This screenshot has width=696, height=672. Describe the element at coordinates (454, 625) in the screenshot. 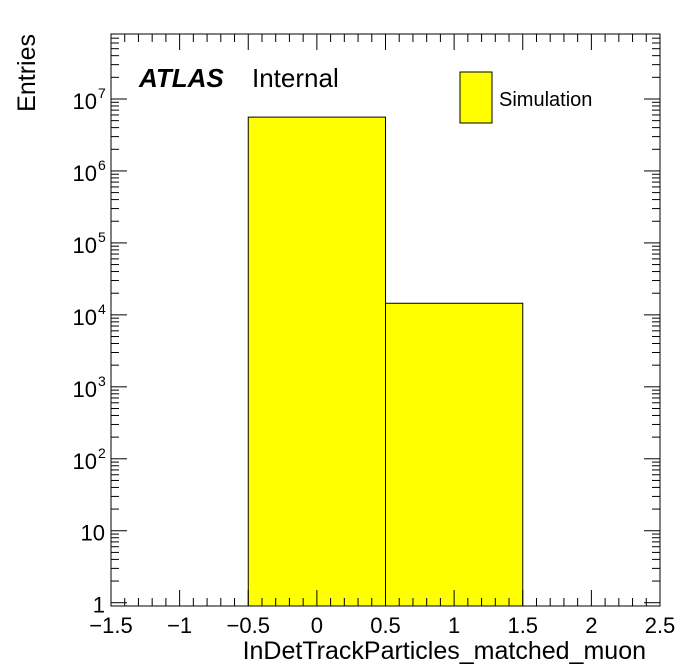

I see `x-tick-label: 1` at that location.